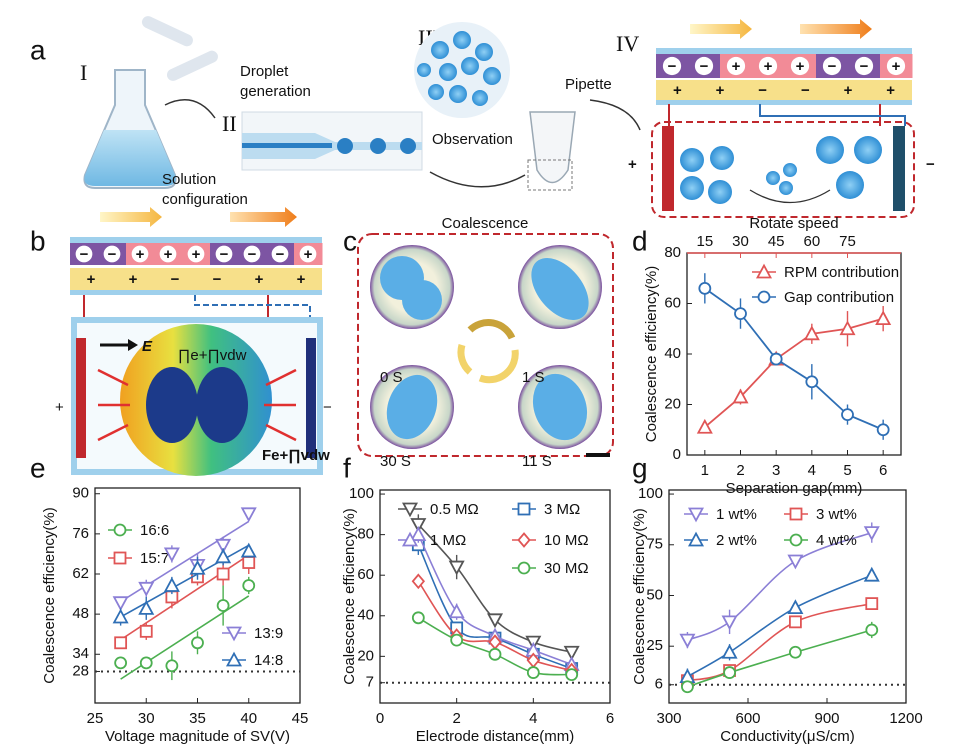 Image resolution: width=955 pixels, height=748 pixels. Describe the element at coordinates (485, 345) in the screenshot. I see `frame` at that location.